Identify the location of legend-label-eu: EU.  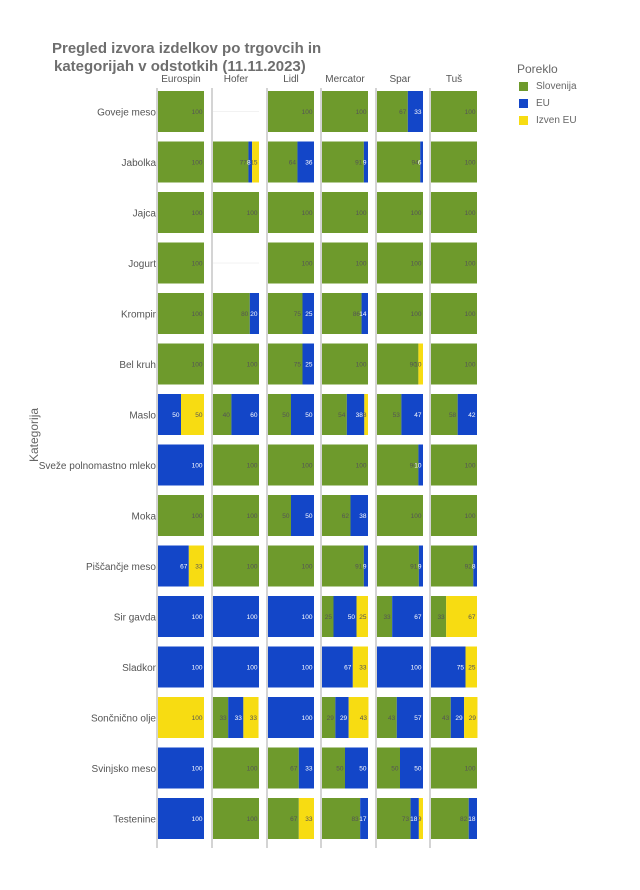
(543, 103).